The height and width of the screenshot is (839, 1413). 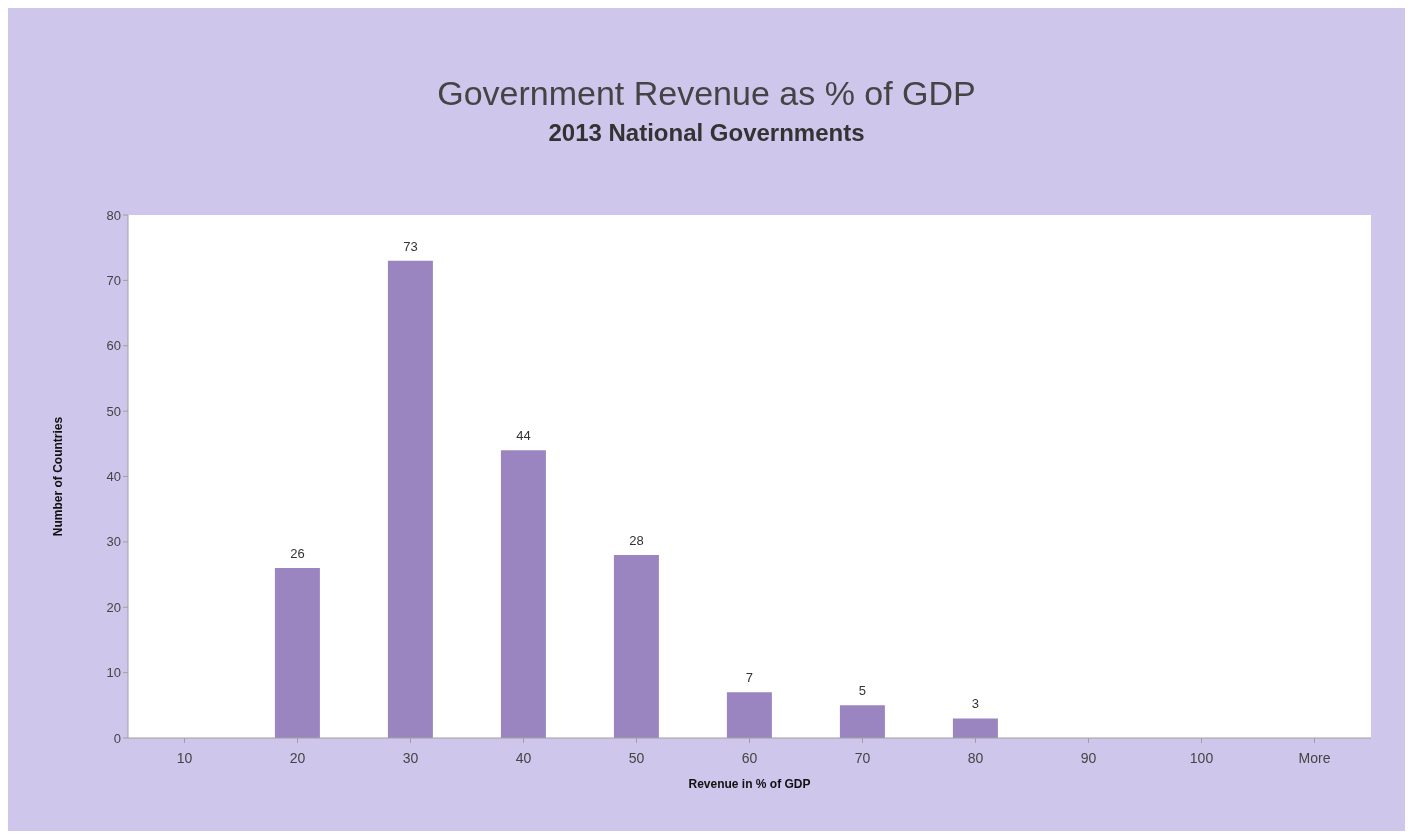 What do you see at coordinates (749, 757) in the screenshot?
I see `x-tick-label: 60` at bounding box center [749, 757].